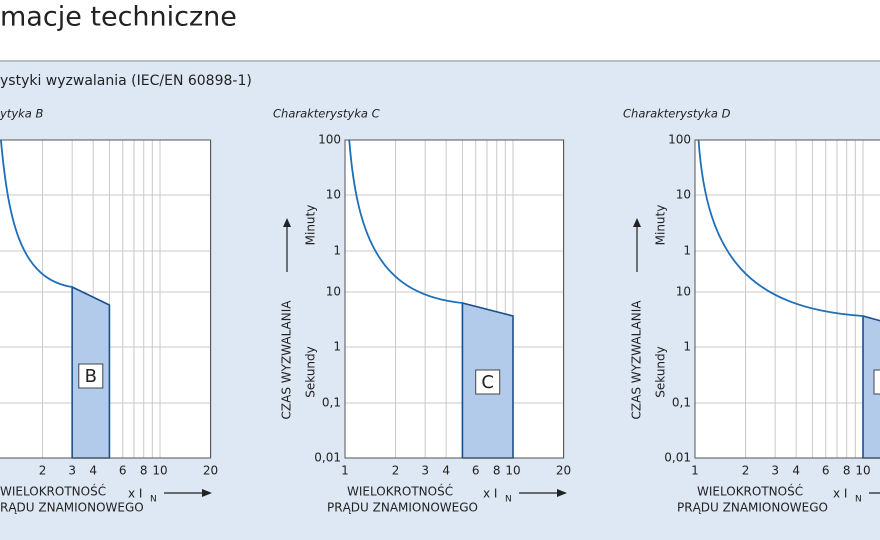  Describe the element at coordinates (126, 81) in the screenshot. I see `section-title: ystyki wyzwalania (IEC/EN 60898-1)` at that location.